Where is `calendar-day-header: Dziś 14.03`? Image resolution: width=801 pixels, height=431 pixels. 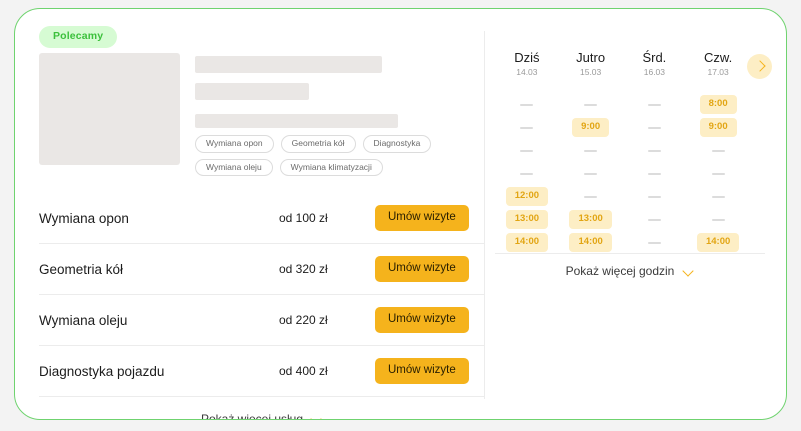 calendar-day-header: Dziś 14.03 is located at coordinates (527, 64).